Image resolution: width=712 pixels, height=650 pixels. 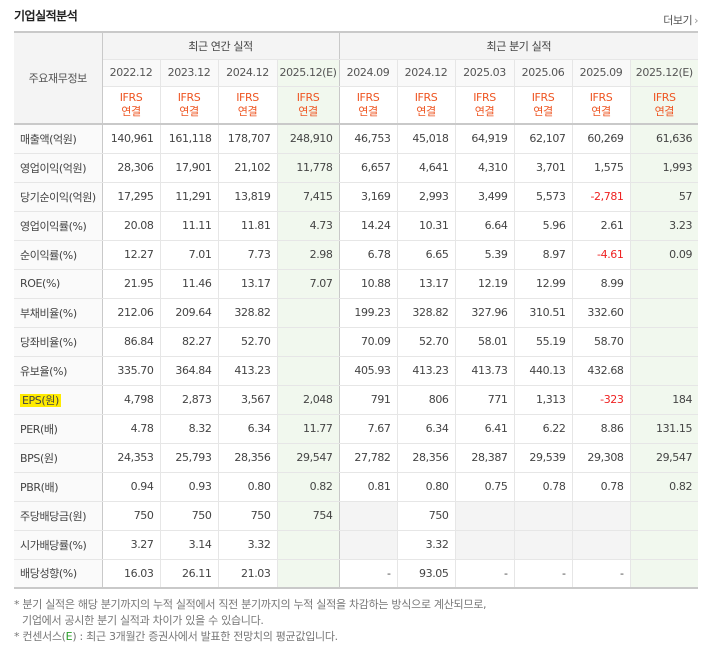 What do you see at coordinates (543, 254) in the screenshot?
I see `table-cell: 8.97` at bounding box center [543, 254].